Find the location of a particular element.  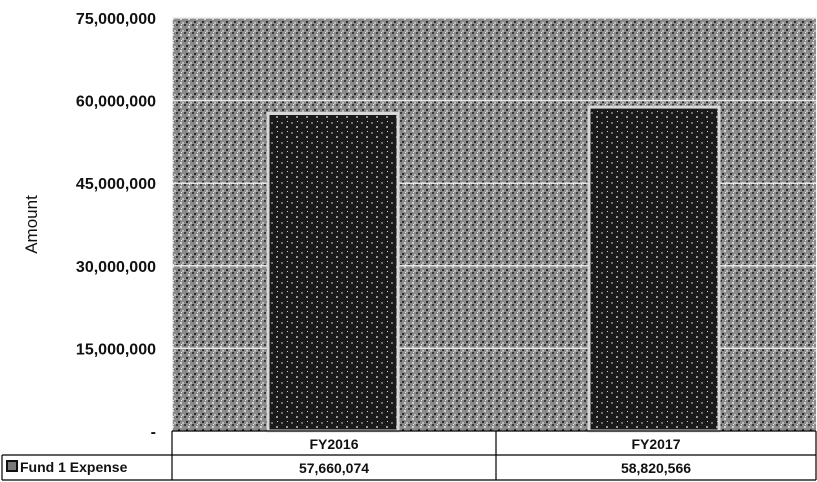

category-label: FY2016 is located at coordinates (333, 444).